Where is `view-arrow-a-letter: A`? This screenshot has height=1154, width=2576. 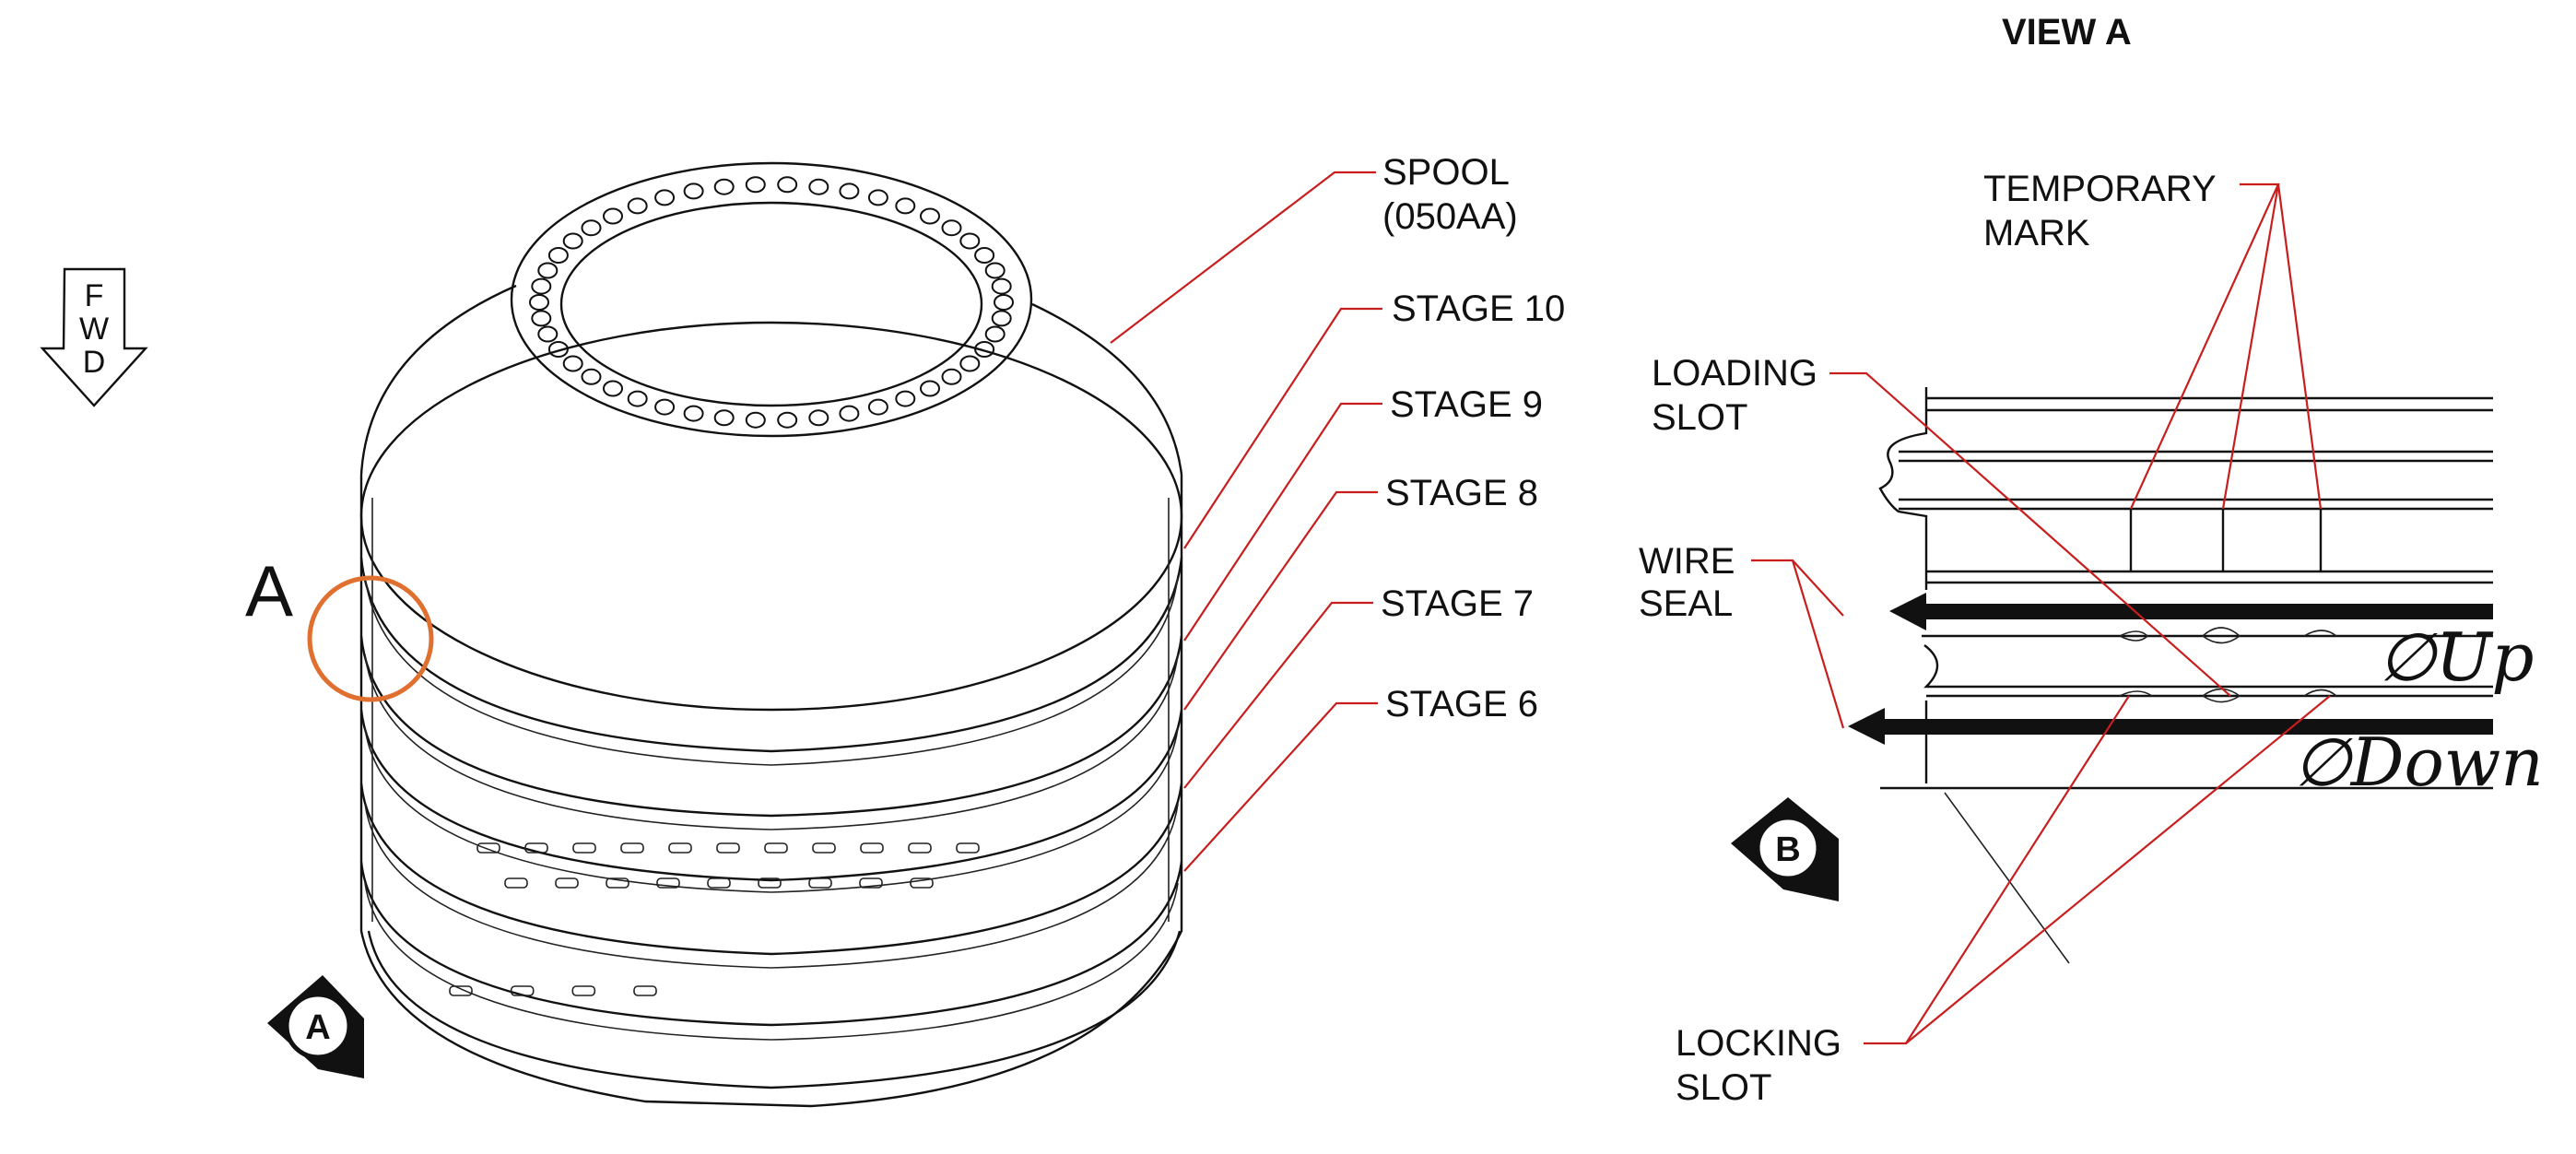
view-arrow-a-letter: A is located at coordinates (317, 1027).